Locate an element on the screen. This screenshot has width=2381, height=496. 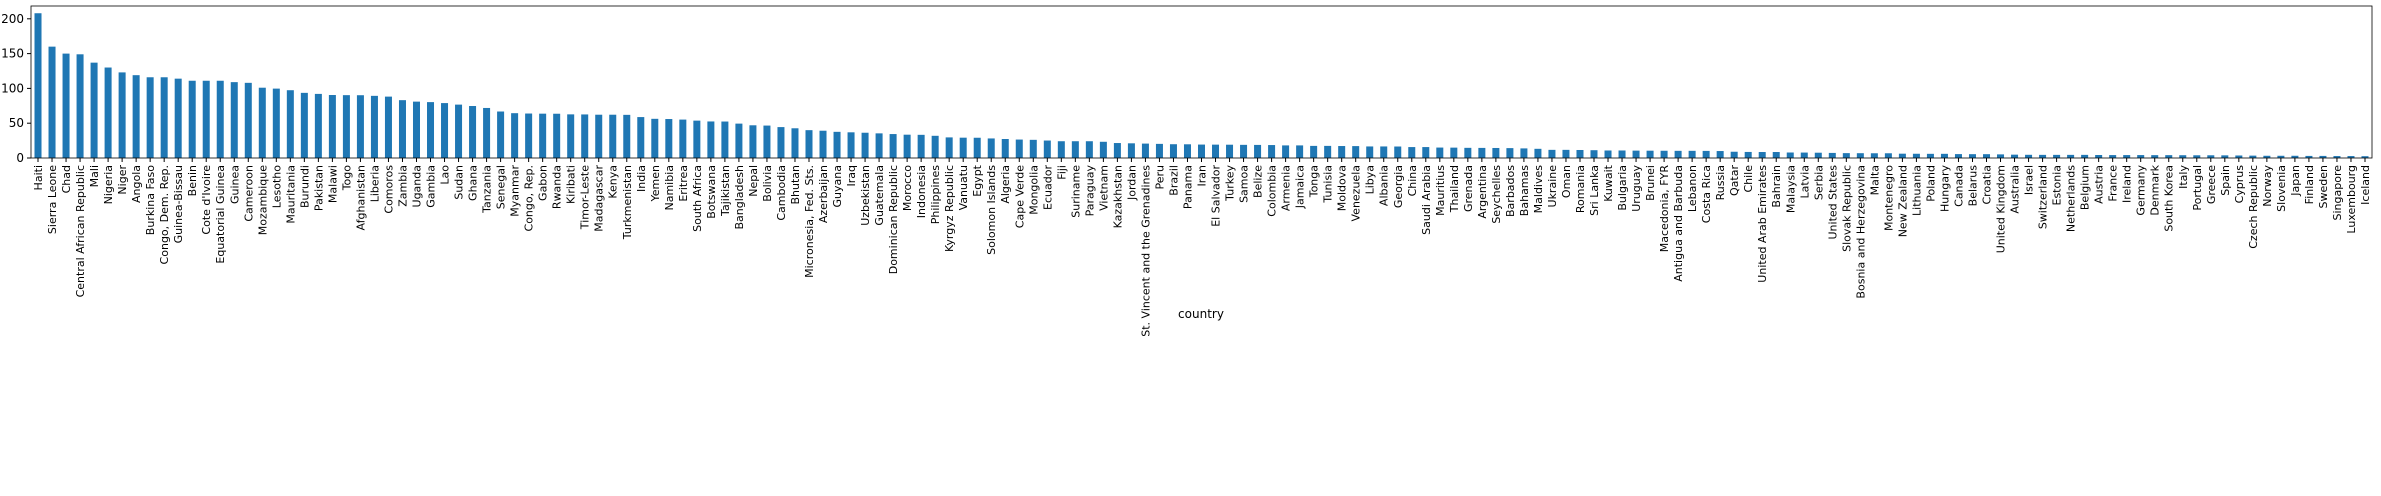
x-tick-label: Portugal is located at coordinates (2197, 188).